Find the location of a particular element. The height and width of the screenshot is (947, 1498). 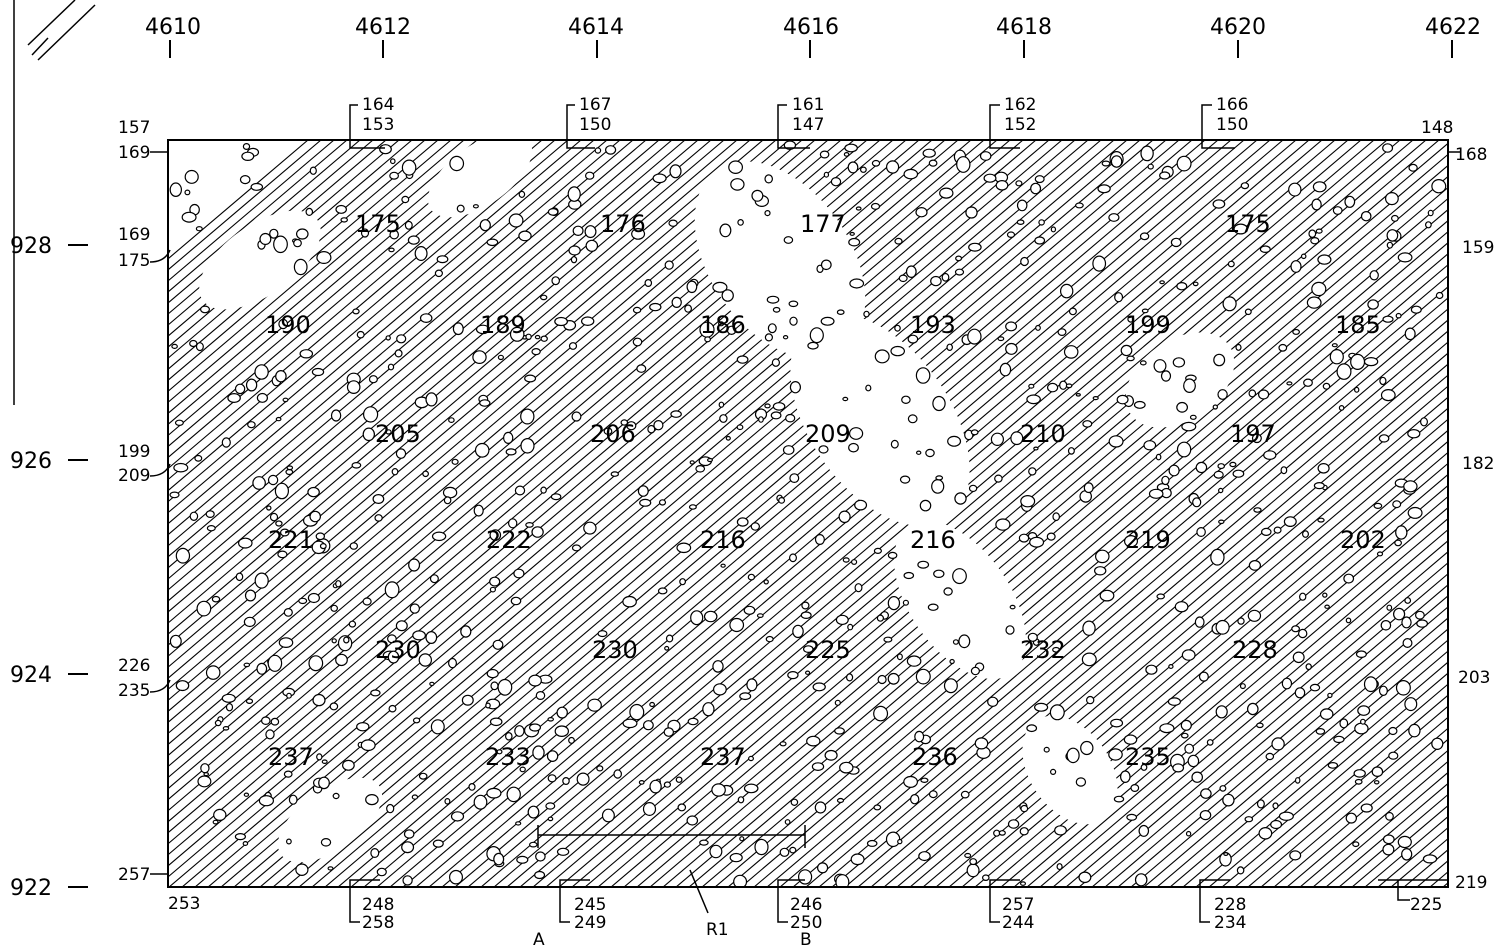

bottom-mark-lower: 258 is located at coordinates (378, 923).